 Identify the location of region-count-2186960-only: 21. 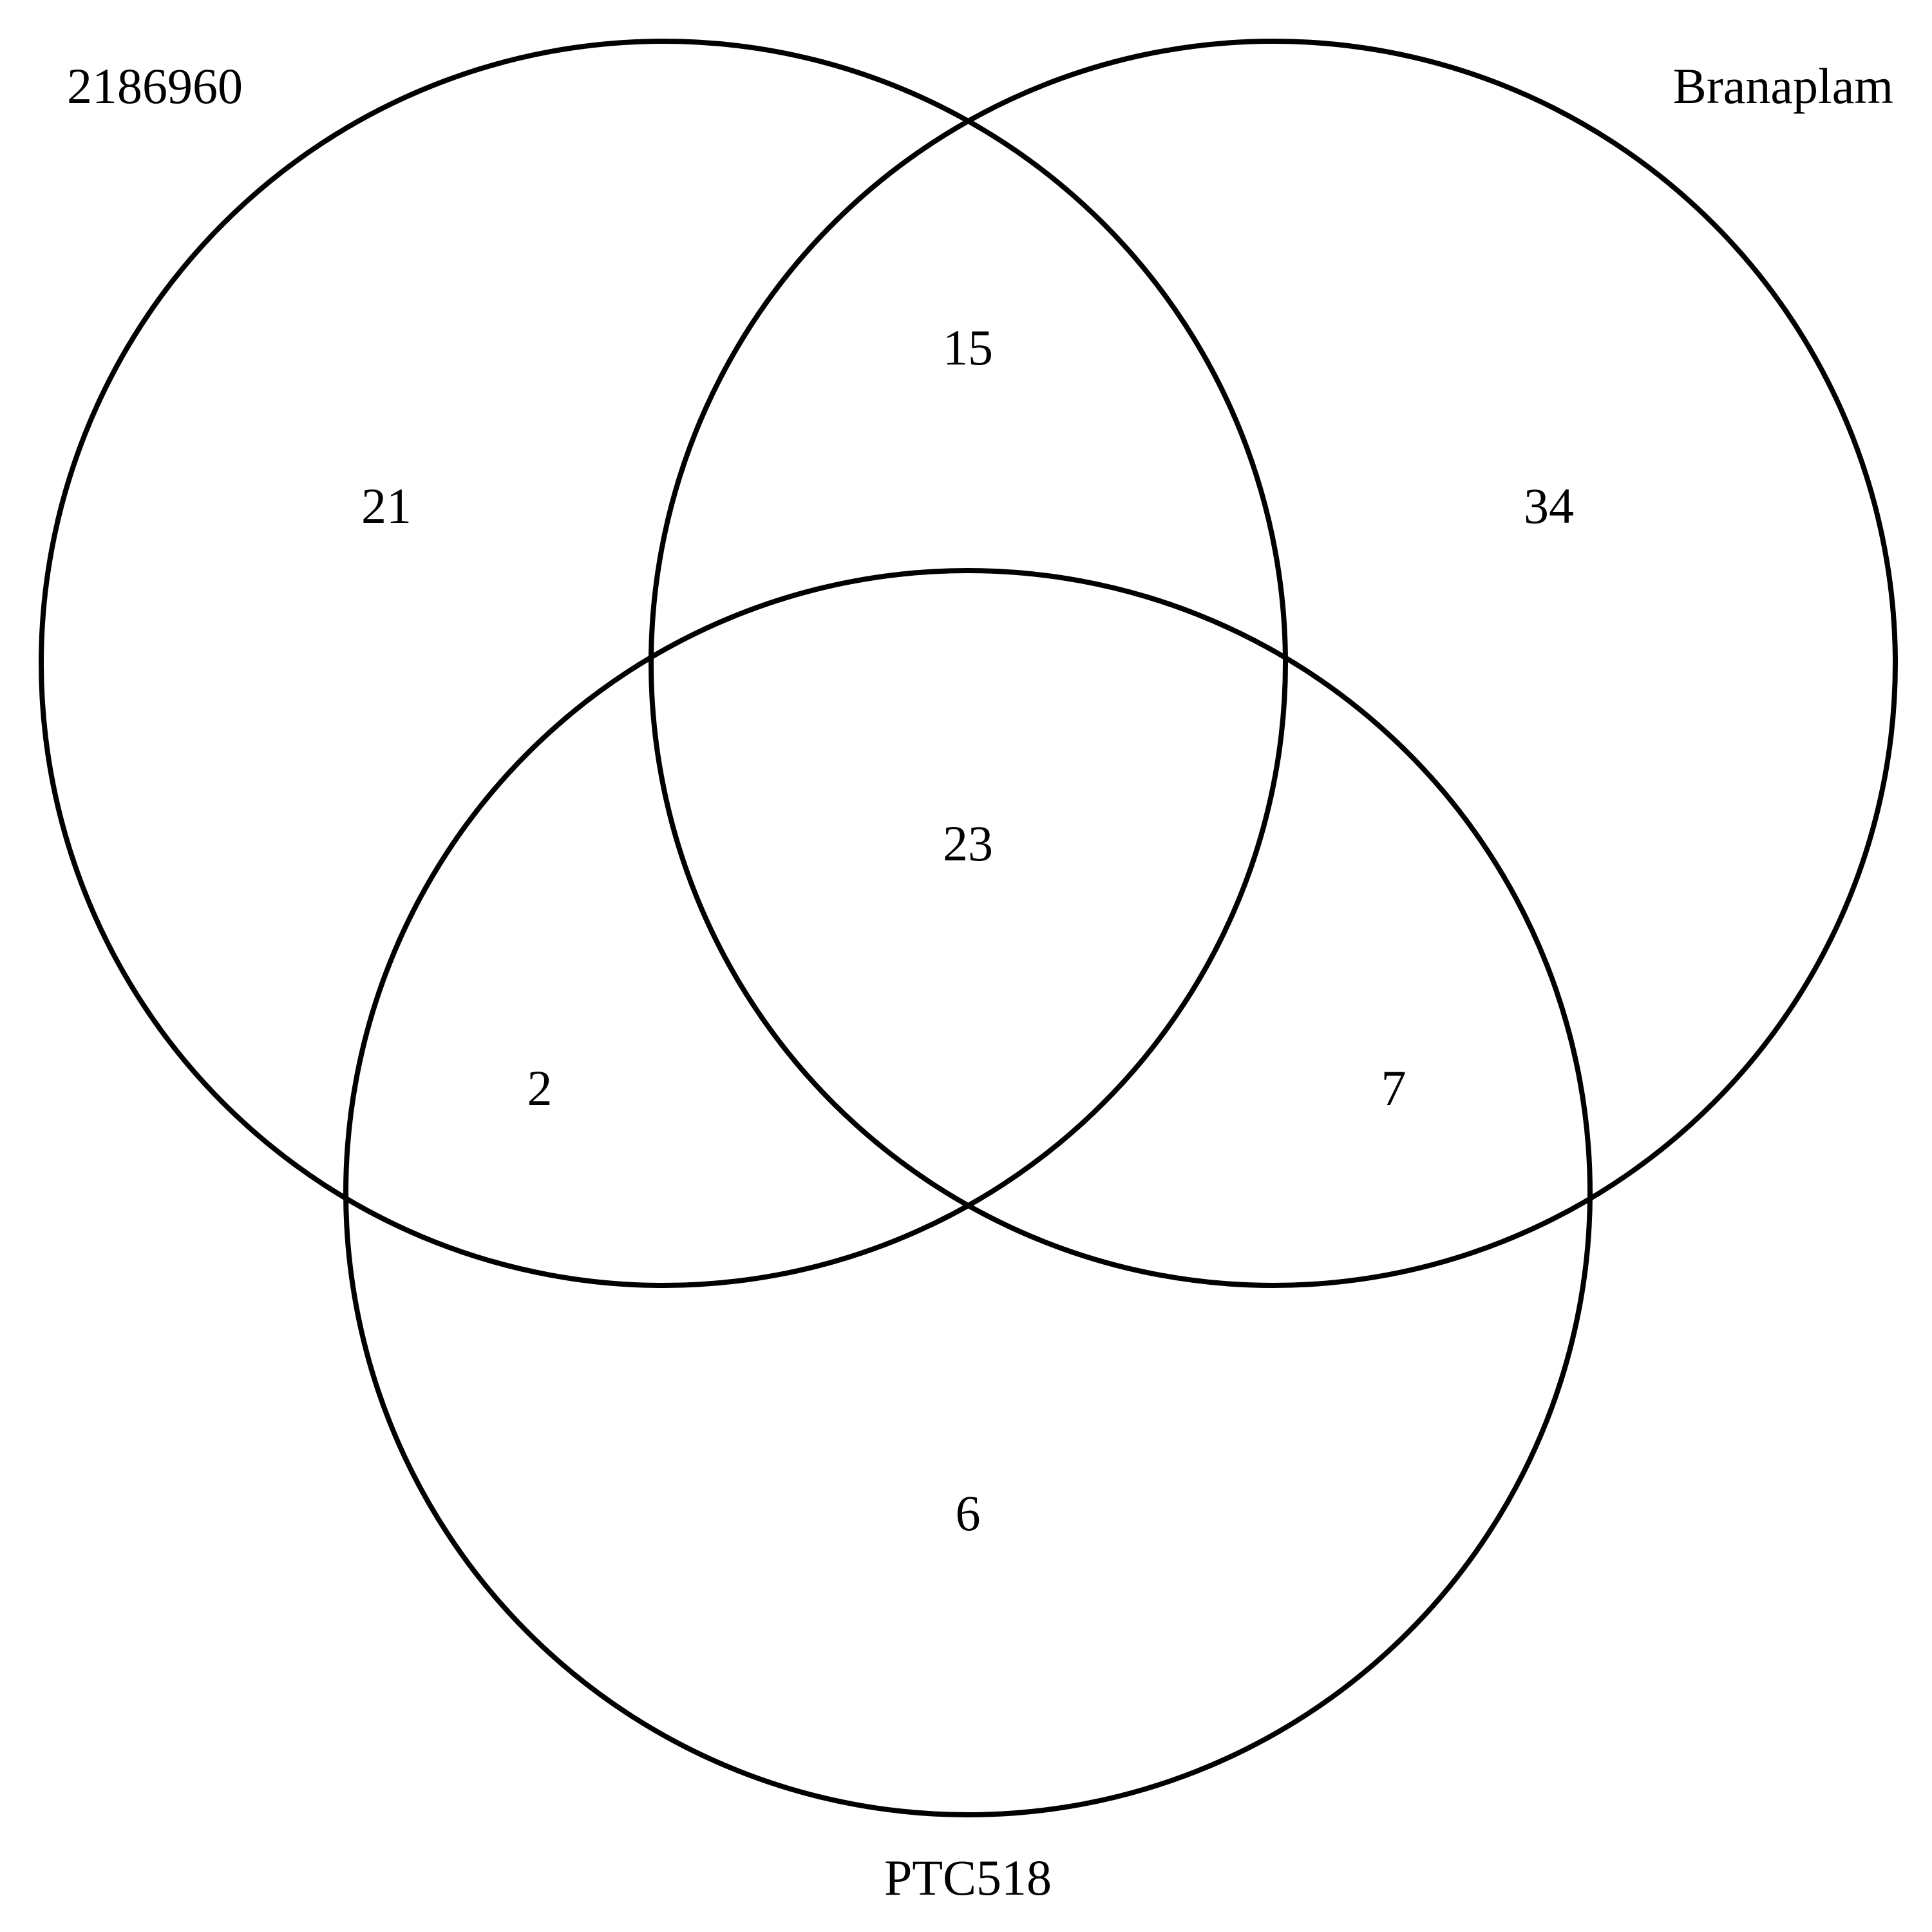
(386, 506).